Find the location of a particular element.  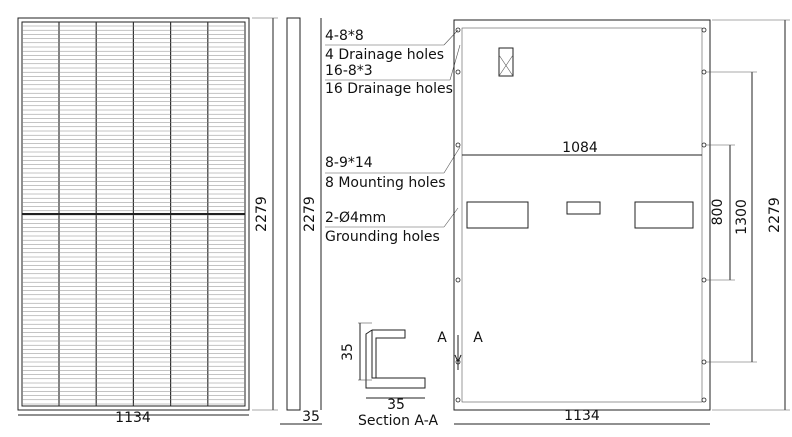

callout-label: 8 Mounting holes is located at coordinates (385, 183).